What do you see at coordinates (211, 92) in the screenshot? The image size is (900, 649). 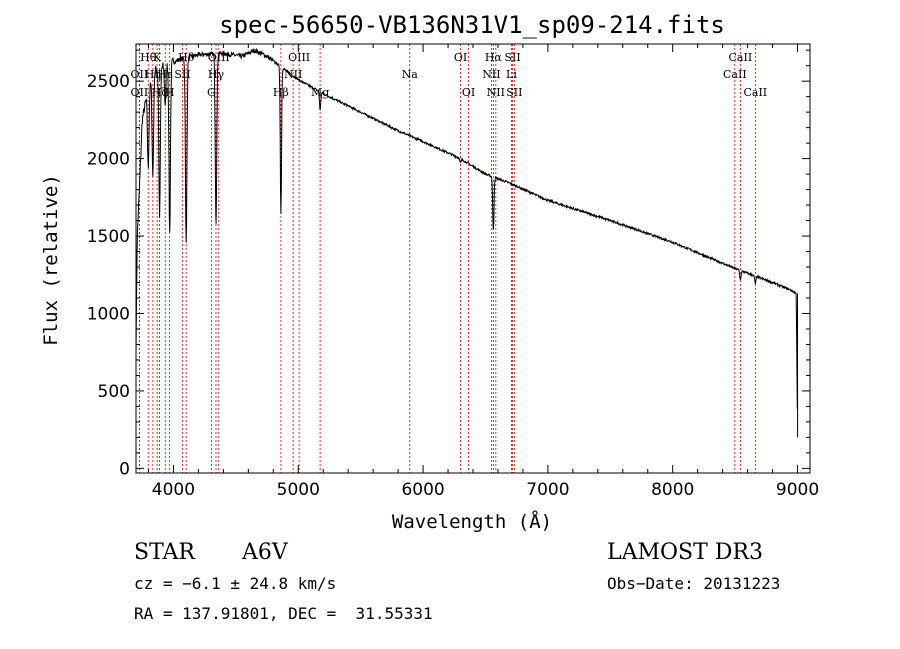 I see `line-label-g: G` at bounding box center [211, 92].